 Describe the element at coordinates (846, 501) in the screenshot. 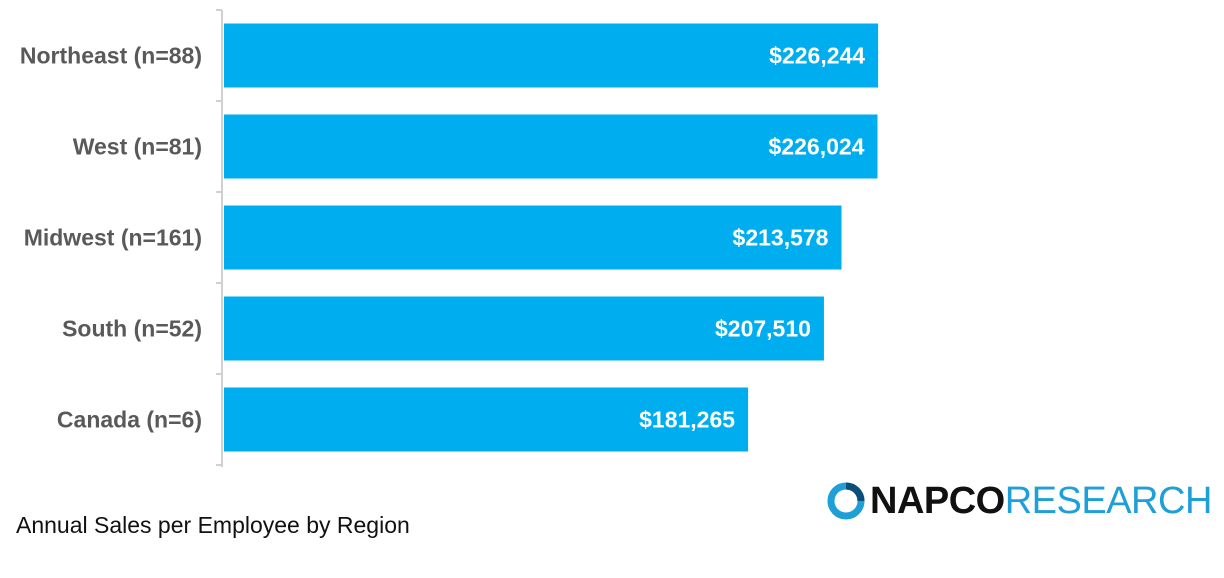

I see `napco-circle-logo-icon` at that location.